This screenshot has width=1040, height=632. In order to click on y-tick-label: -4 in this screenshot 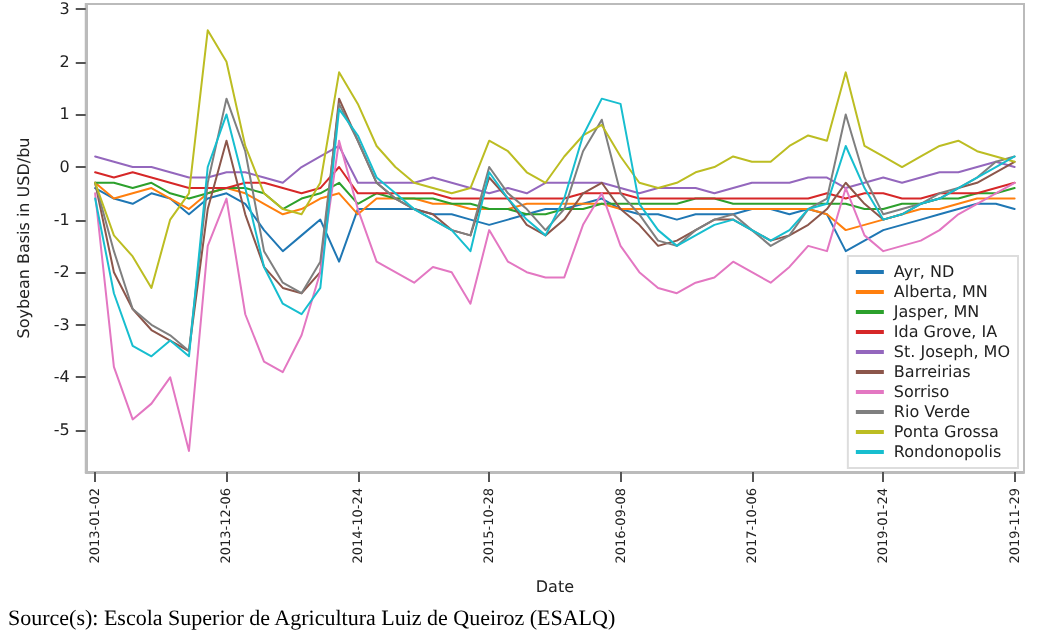, I will do `click(61, 377)`.